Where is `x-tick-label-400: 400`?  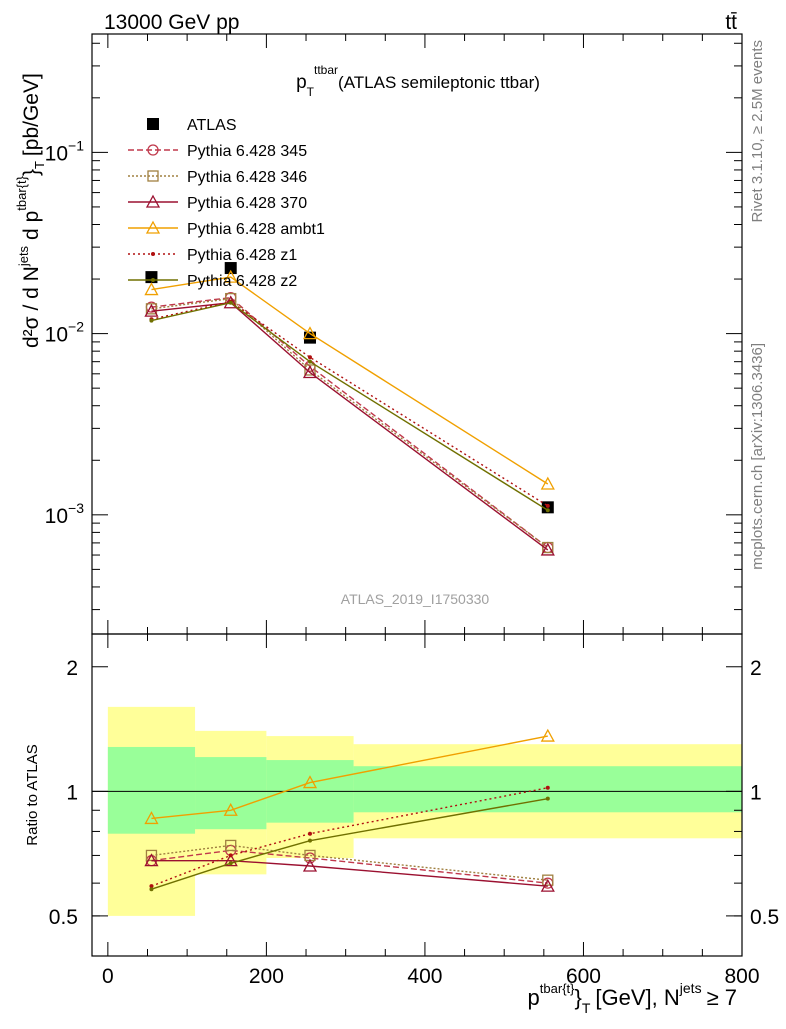
x-tick-label-400: 400 is located at coordinates (424, 976).